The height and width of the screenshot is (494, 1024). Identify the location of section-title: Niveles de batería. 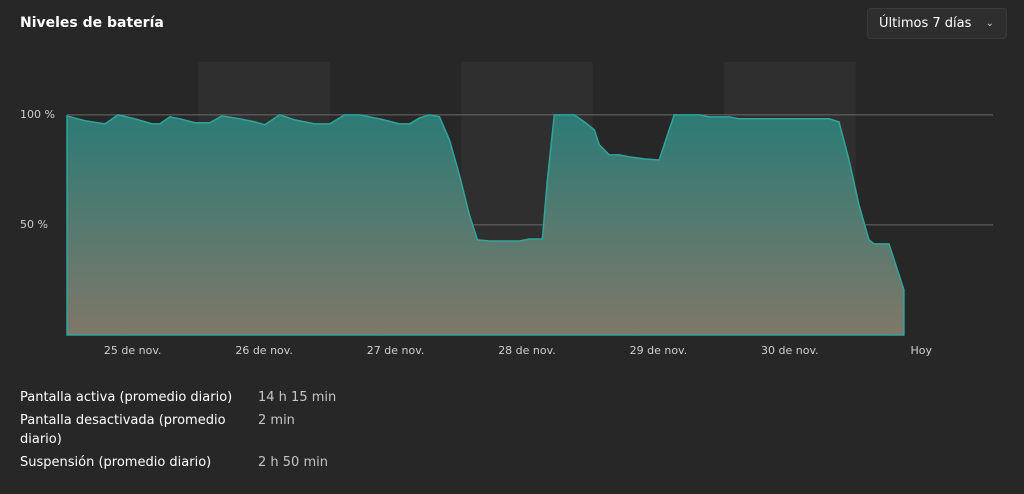
(92, 23).